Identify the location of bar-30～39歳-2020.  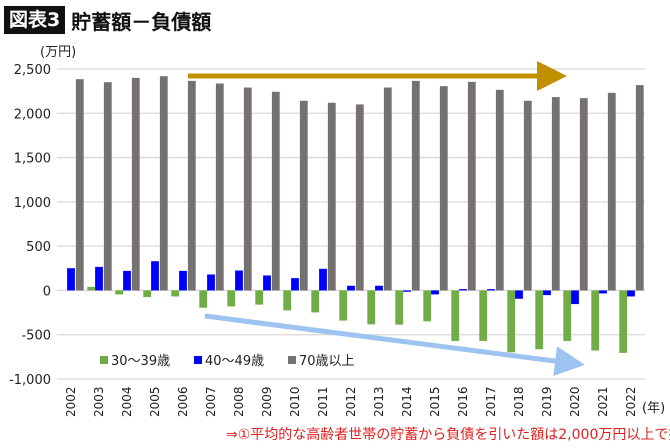
(567, 315).